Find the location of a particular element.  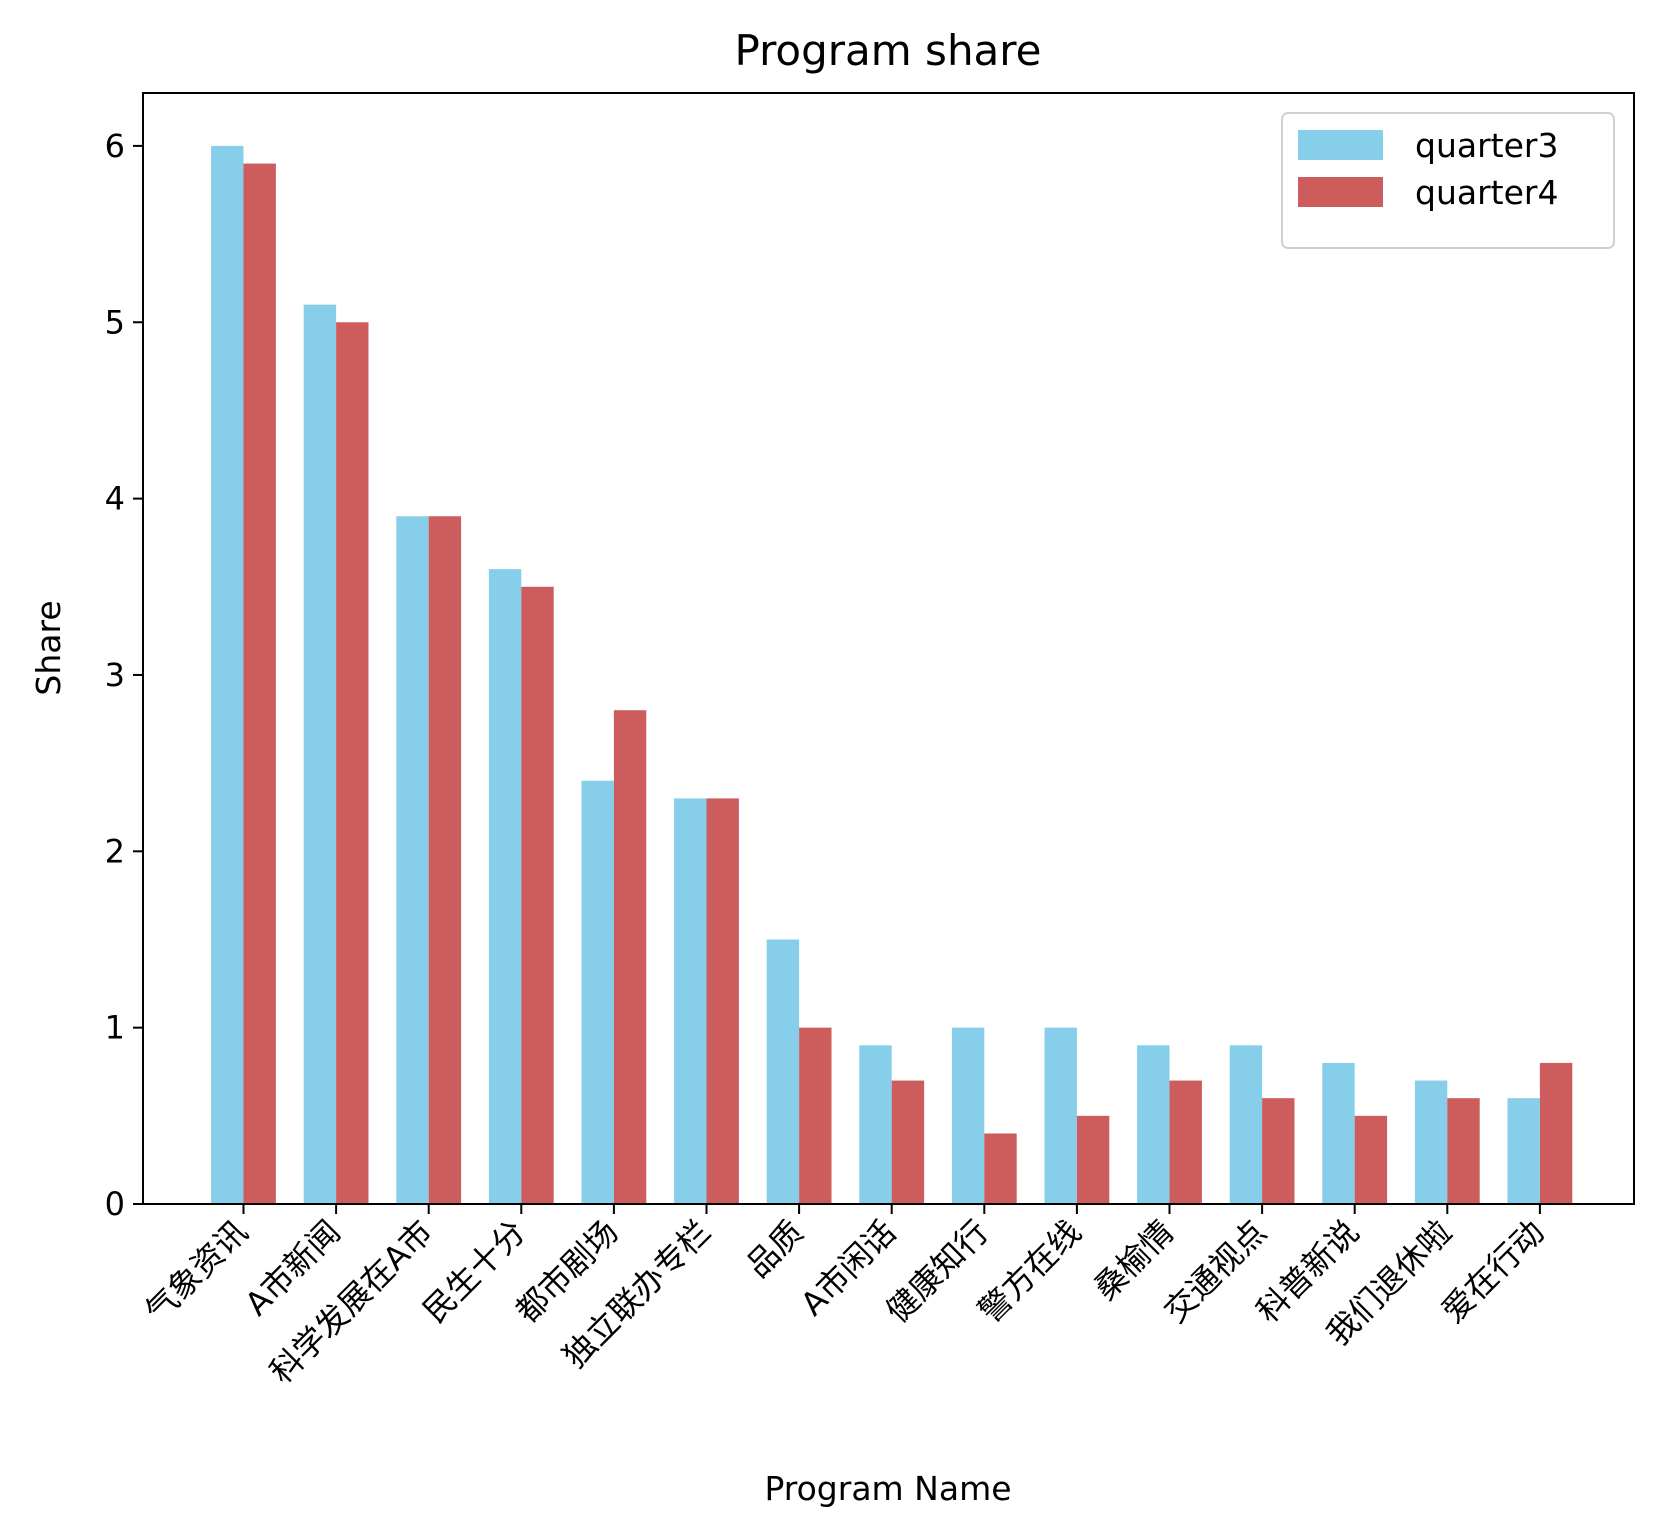

y-tick-label: 4 is located at coordinates (115, 499).